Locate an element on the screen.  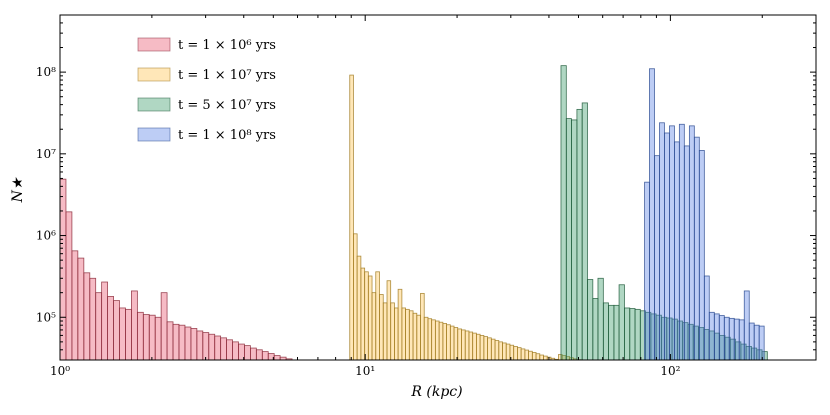
y-tick-label: 10⁵ is located at coordinates (46, 317).